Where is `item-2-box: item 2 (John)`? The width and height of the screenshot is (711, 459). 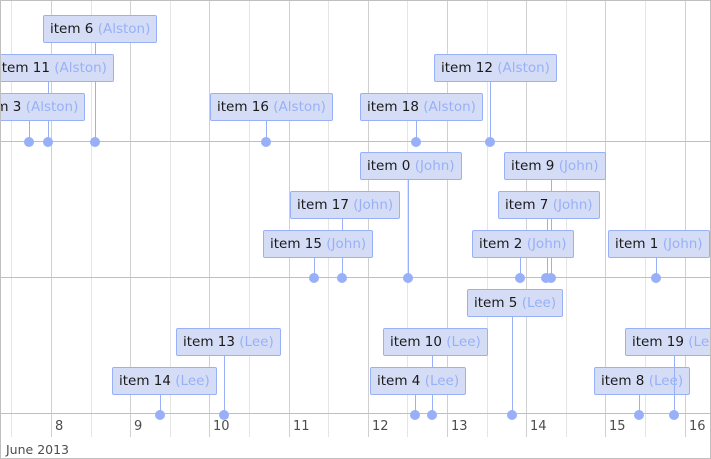 item-2-box: item 2 (John) is located at coordinates (523, 244).